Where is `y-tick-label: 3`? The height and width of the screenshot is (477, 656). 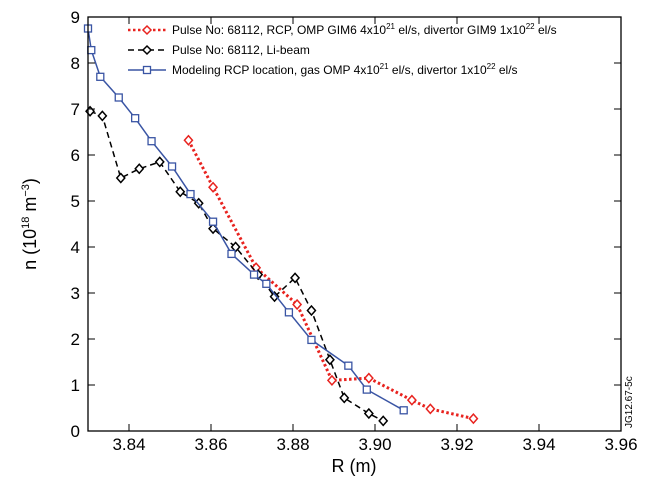
y-tick-label: 3 is located at coordinates (75, 293).